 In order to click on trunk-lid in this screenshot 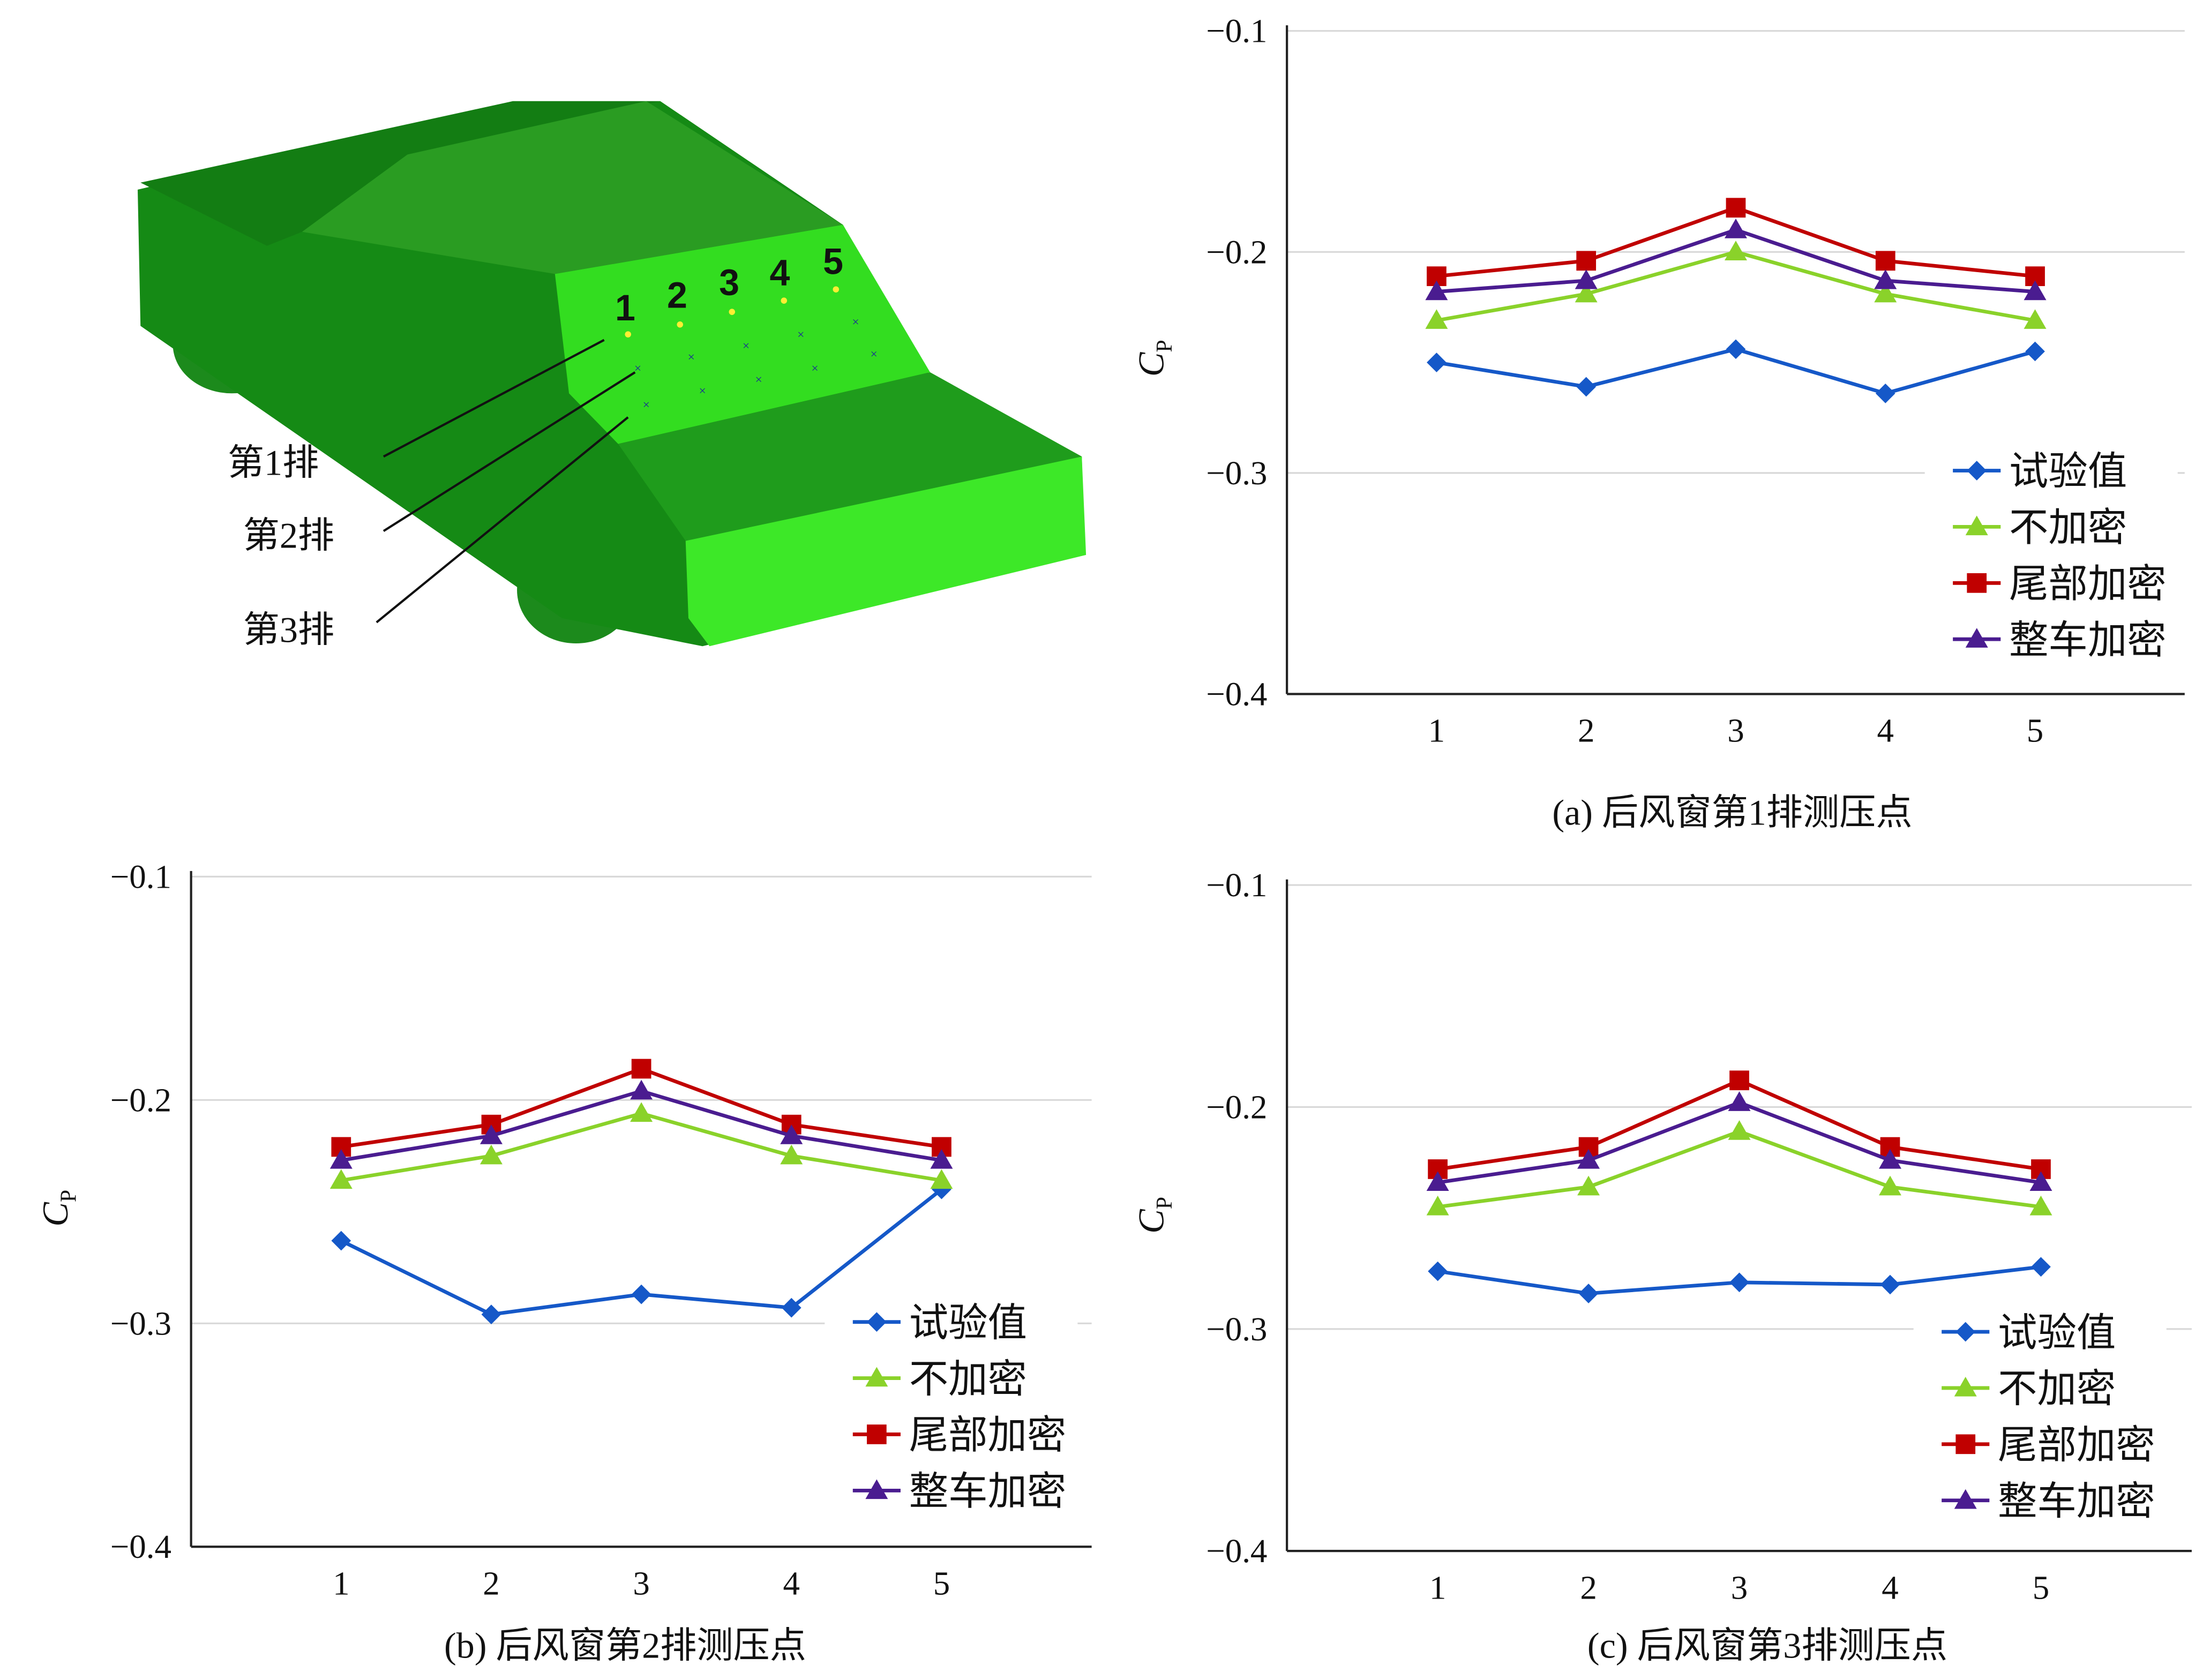, I will do `click(850, 456)`.